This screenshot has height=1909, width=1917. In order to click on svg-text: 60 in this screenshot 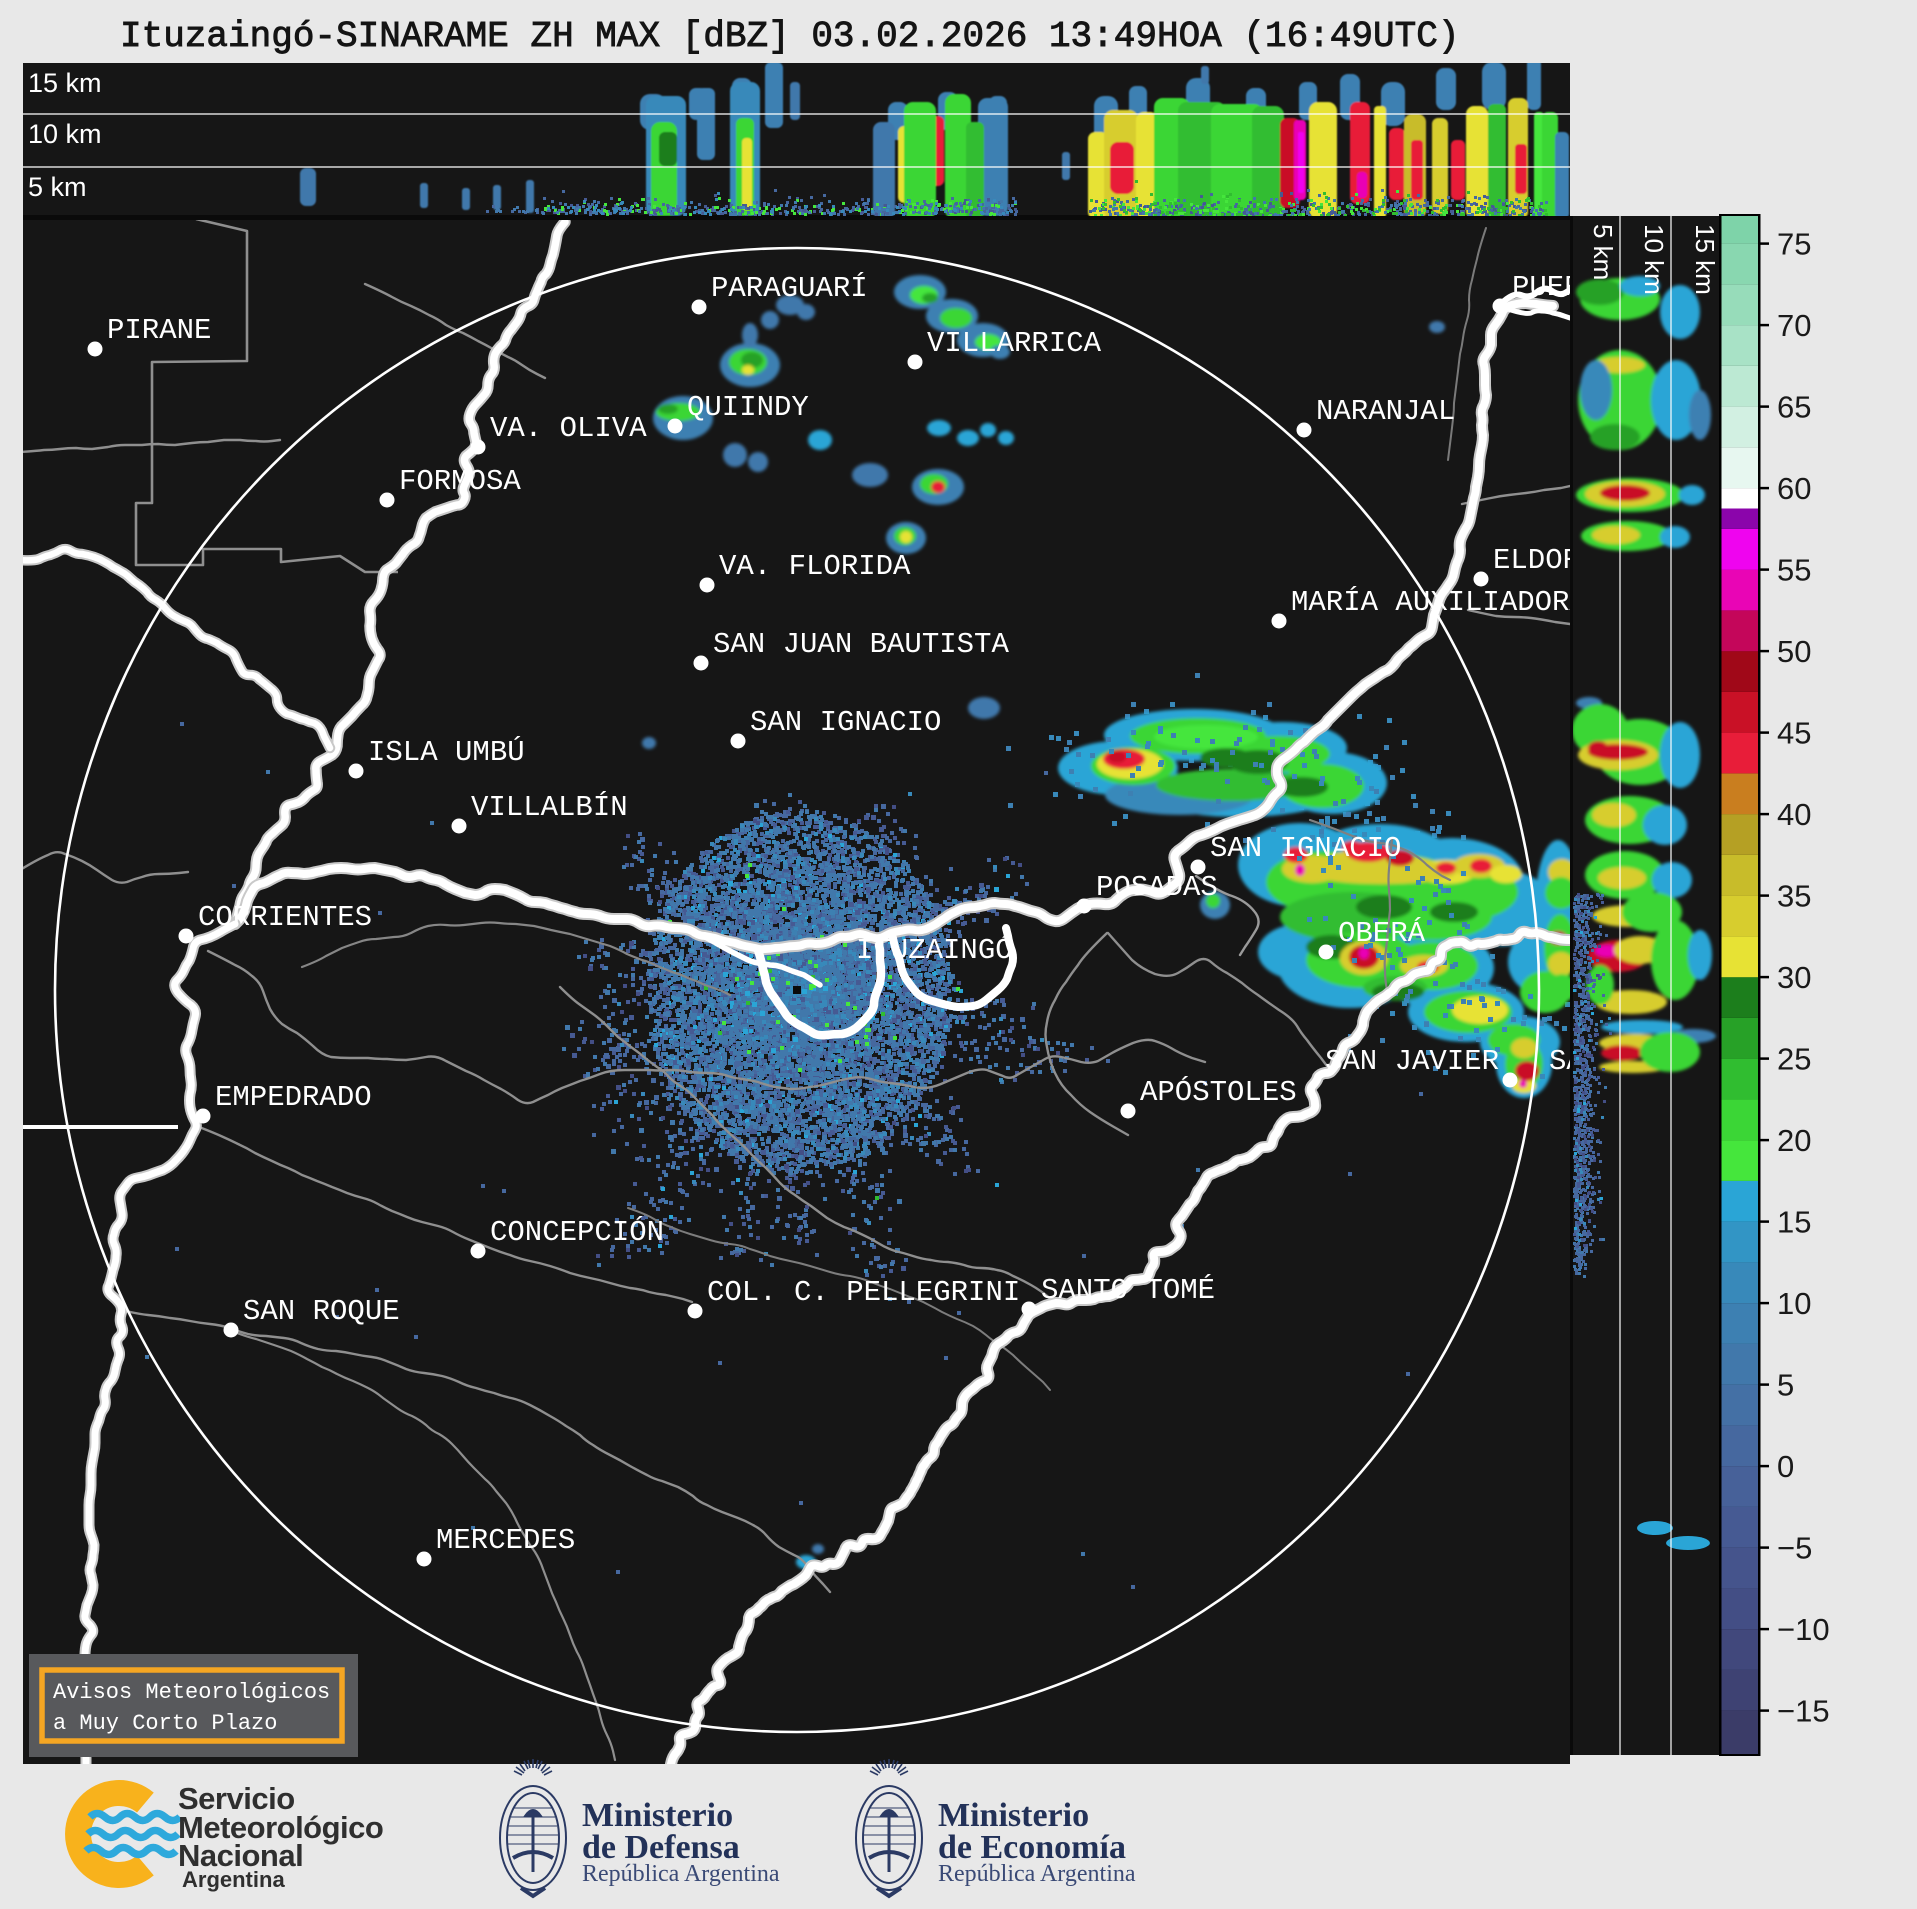, I will do `click(1794, 488)`.